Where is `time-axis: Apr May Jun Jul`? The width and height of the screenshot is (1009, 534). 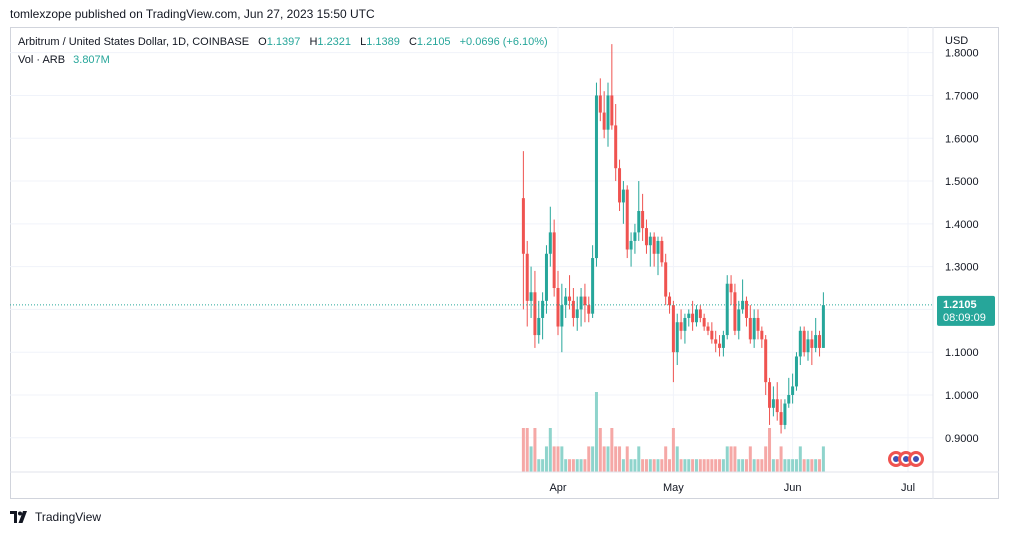
time-axis: Apr May Jun Jul is located at coordinates (732, 488).